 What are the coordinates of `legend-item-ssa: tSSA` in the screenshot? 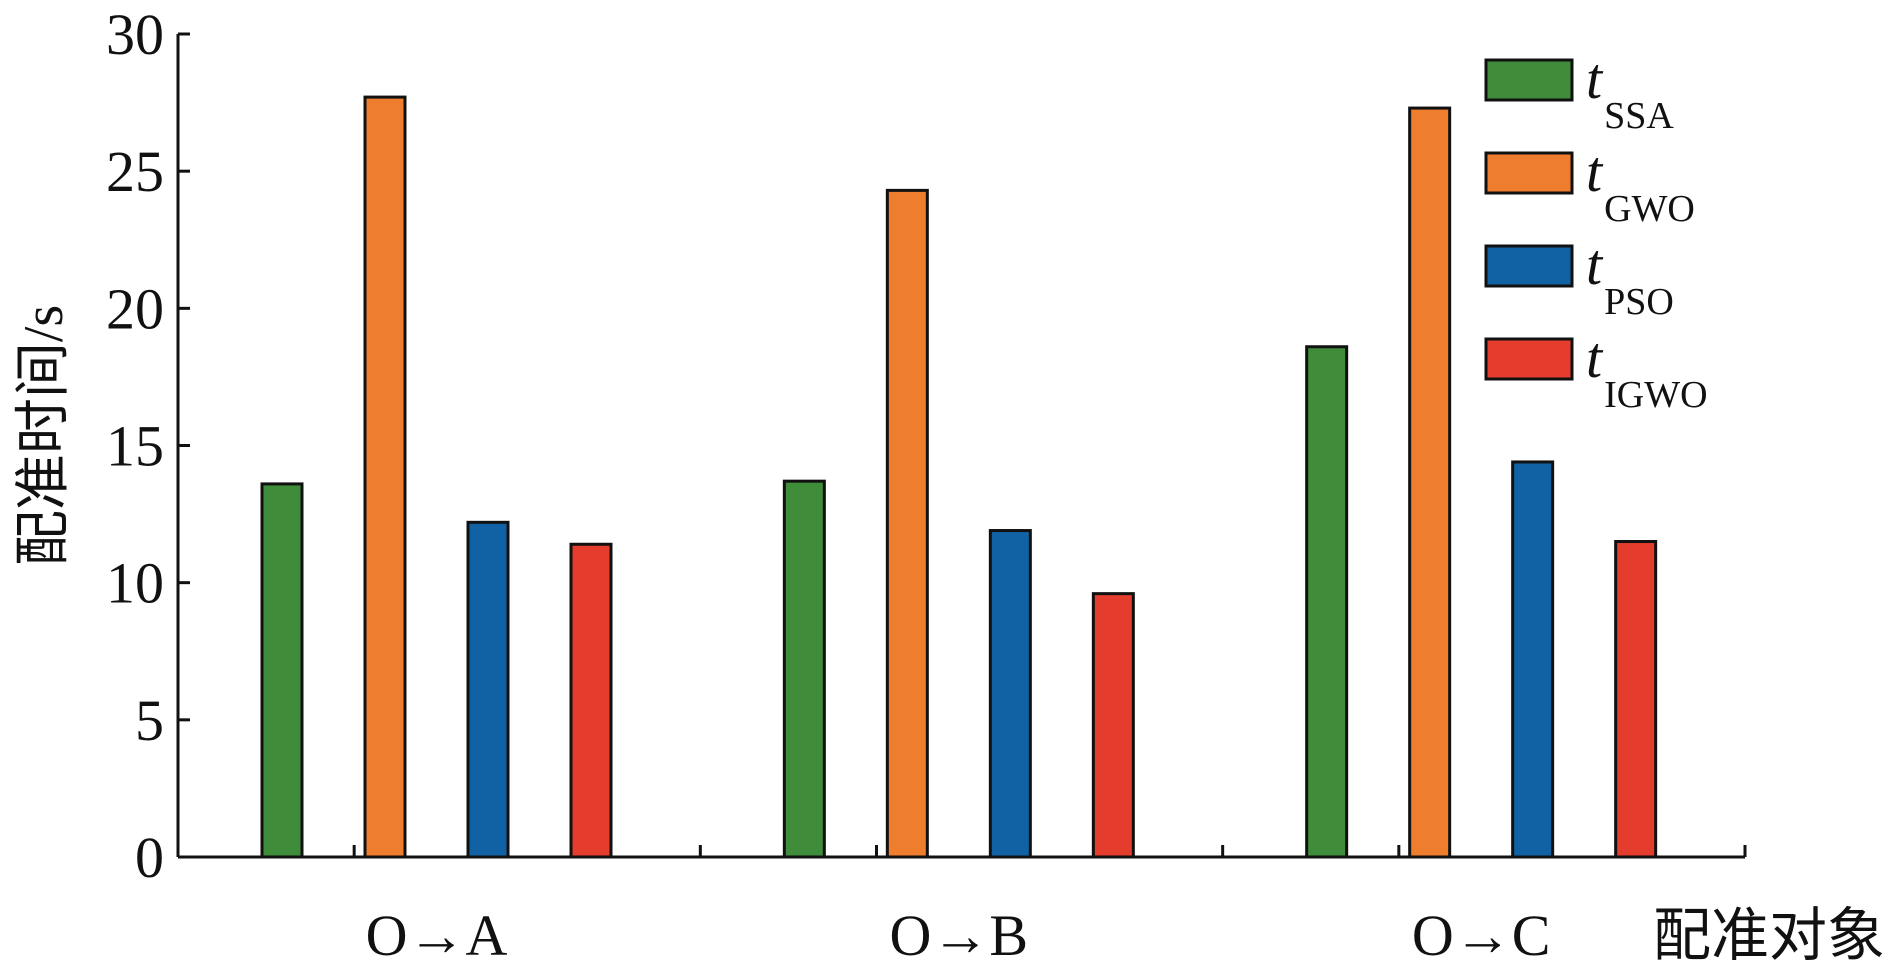 It's located at (1579, 91).